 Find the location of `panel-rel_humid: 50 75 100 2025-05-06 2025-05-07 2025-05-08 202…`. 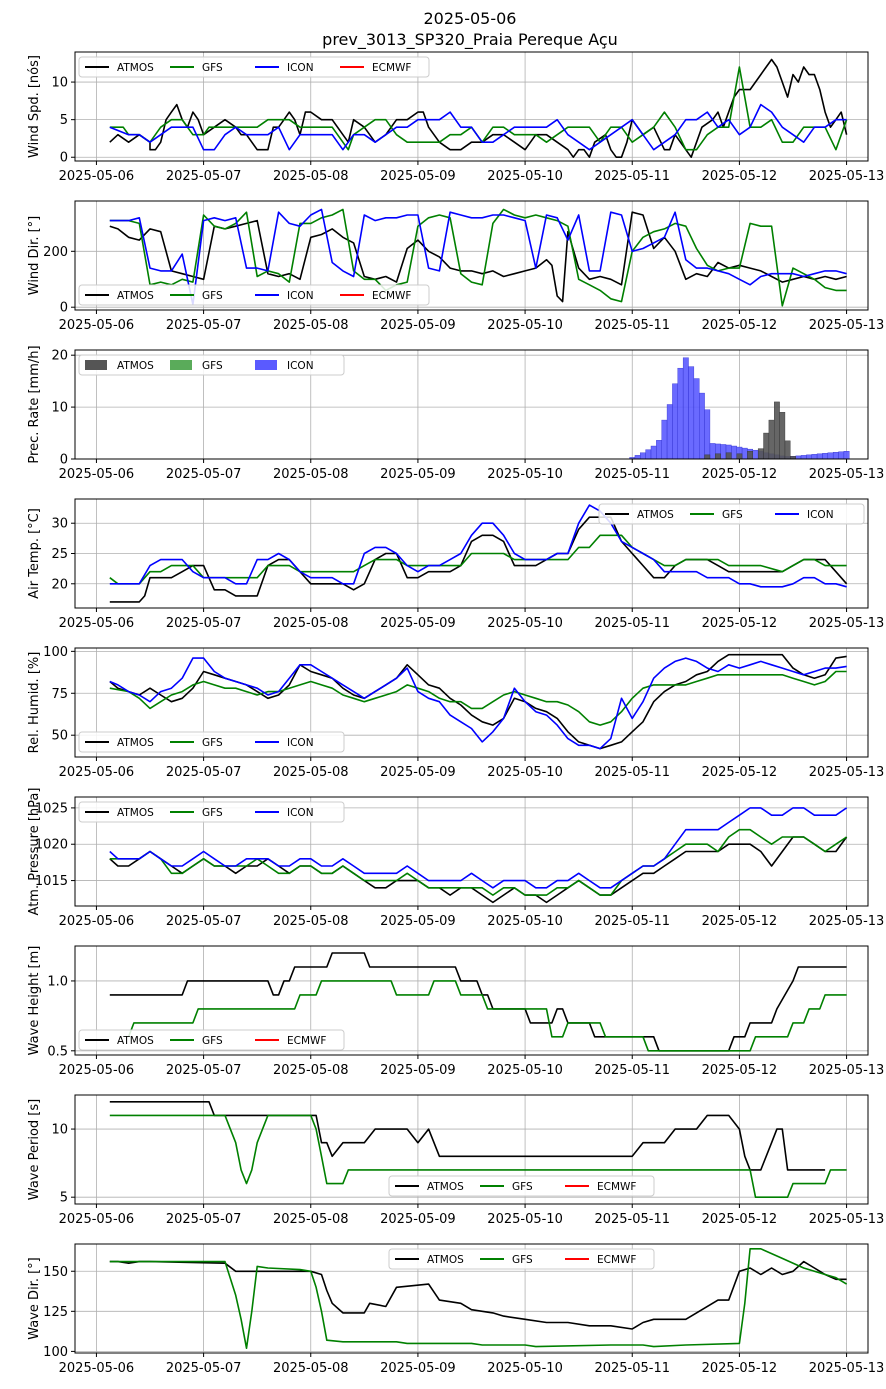

panel-rel_humid: 50 75 100 2025-05-06 2025-05-07 2025-05-08 202… is located at coordinates (455, 712).